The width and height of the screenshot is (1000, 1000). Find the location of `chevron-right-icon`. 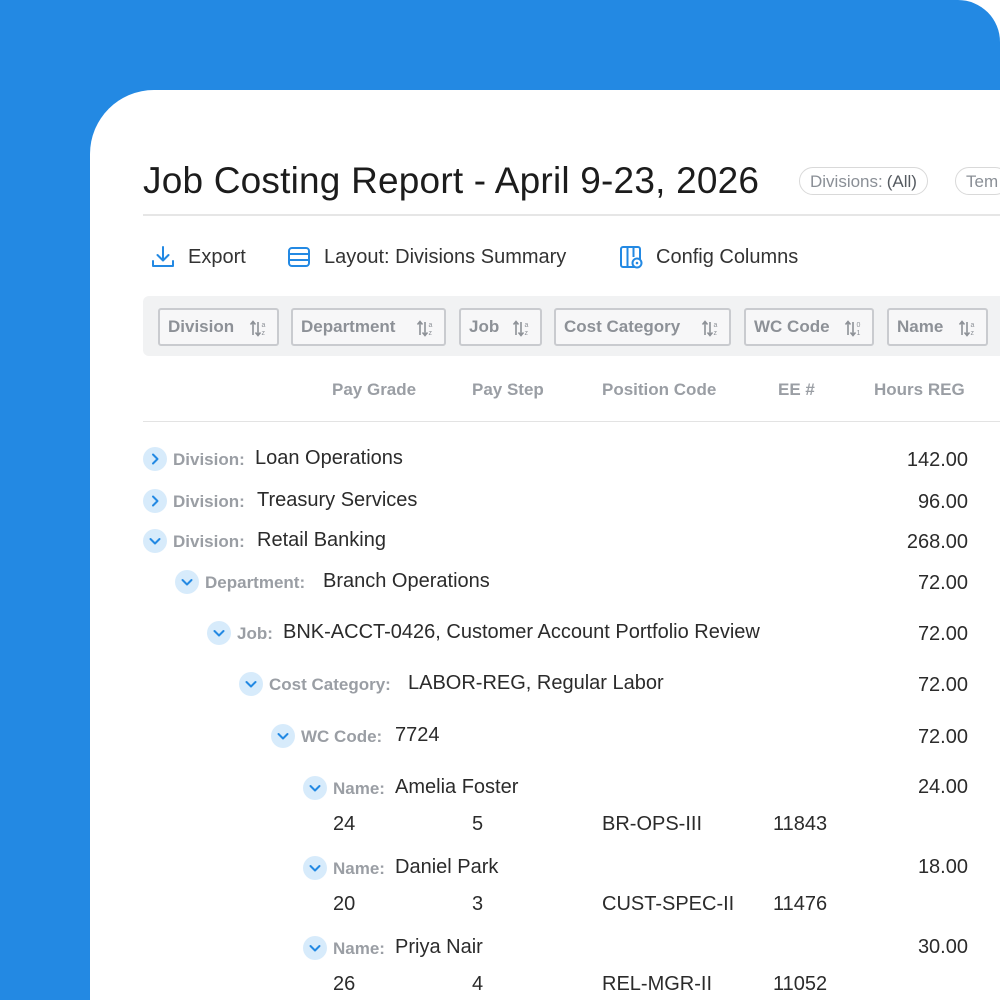

chevron-right-icon is located at coordinates (155, 501).